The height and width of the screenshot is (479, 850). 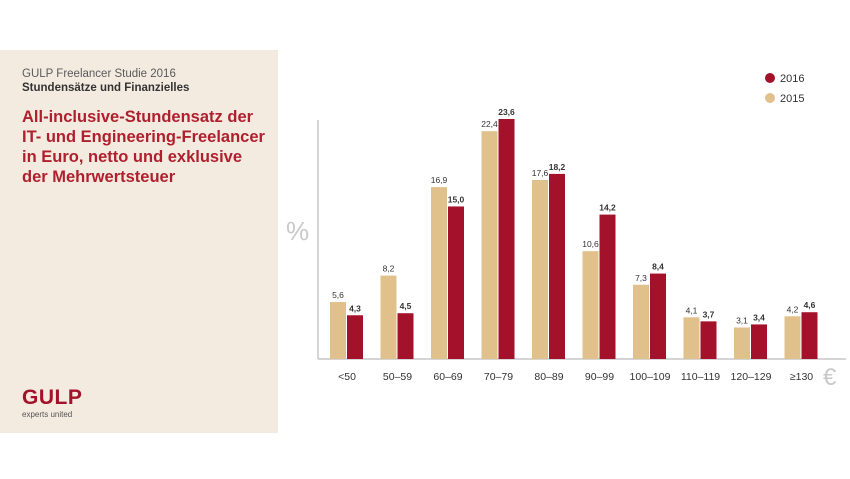 What do you see at coordinates (52, 397) in the screenshot?
I see `gulp-logo: GULP` at bounding box center [52, 397].